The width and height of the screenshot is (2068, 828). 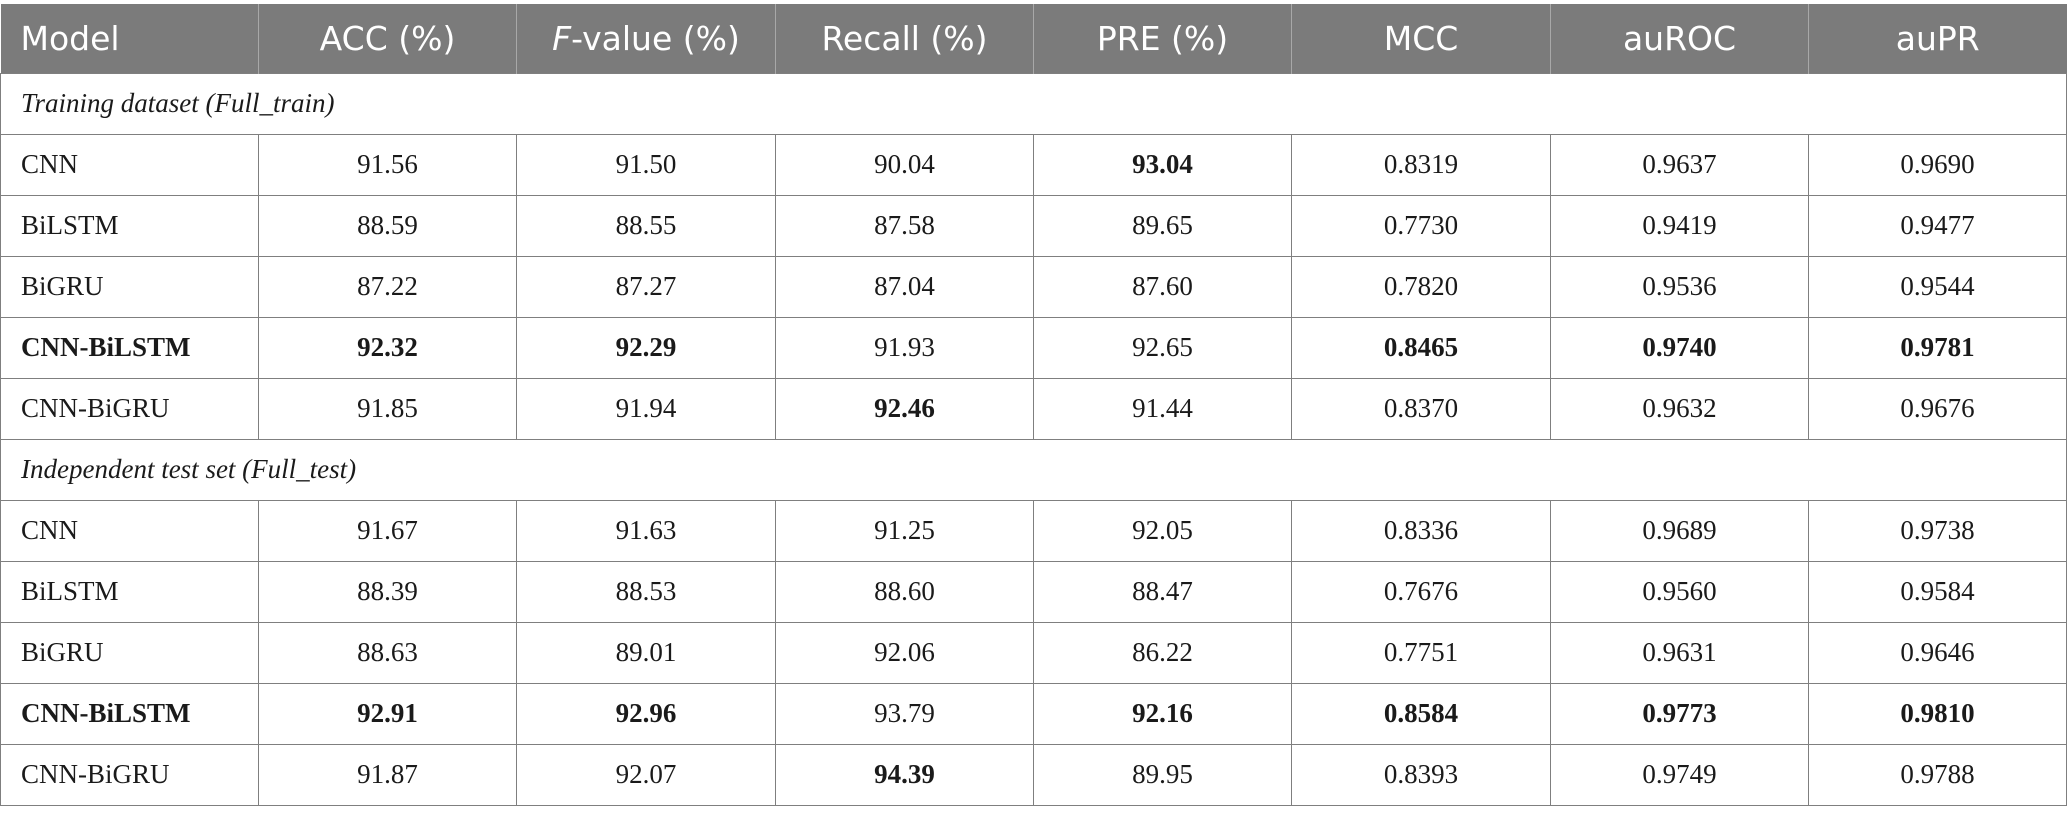 I want to click on cell-fvalue: 91.63, so click(x=646, y=530).